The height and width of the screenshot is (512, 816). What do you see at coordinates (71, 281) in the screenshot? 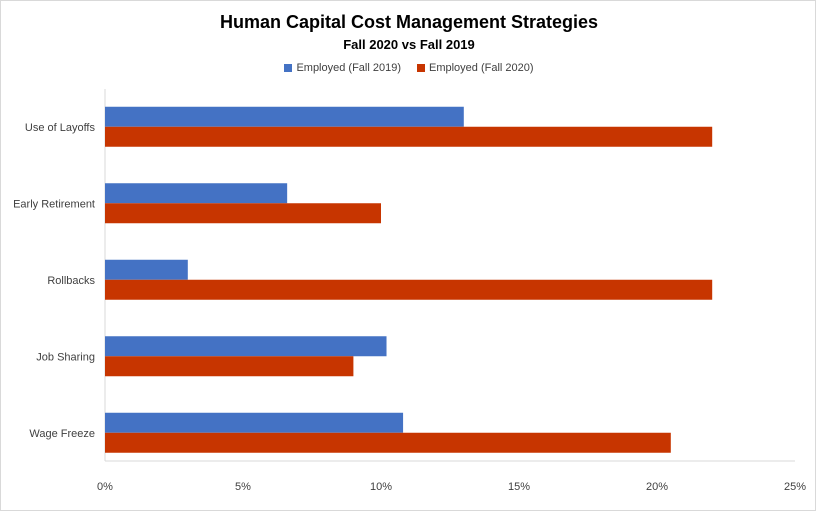
I see `y-category-label: Rollbacks` at bounding box center [71, 281].